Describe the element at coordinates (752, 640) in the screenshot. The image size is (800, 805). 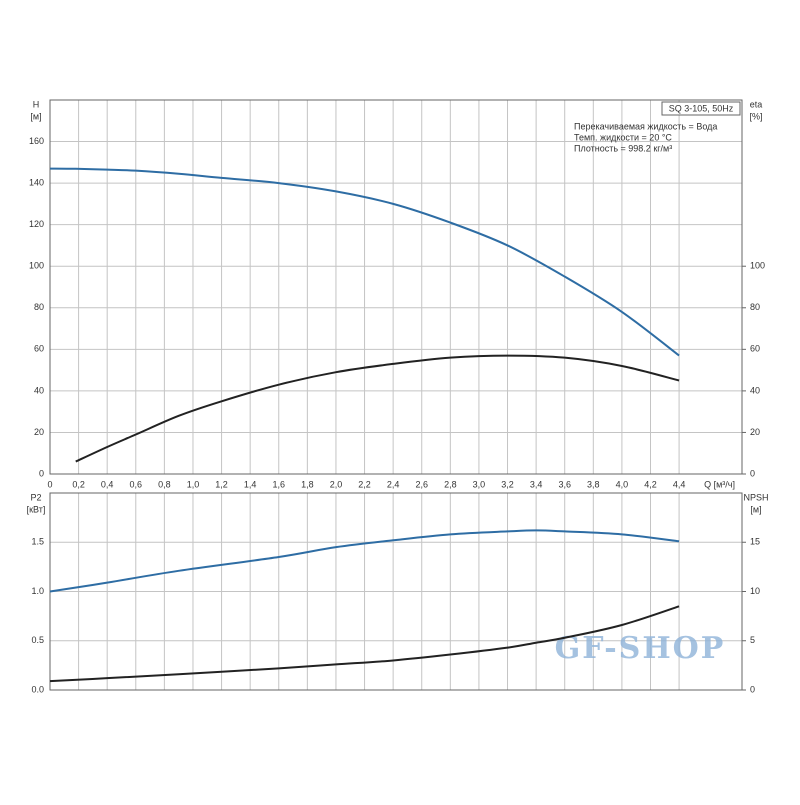
I see `y2-tick-label: 5` at that location.